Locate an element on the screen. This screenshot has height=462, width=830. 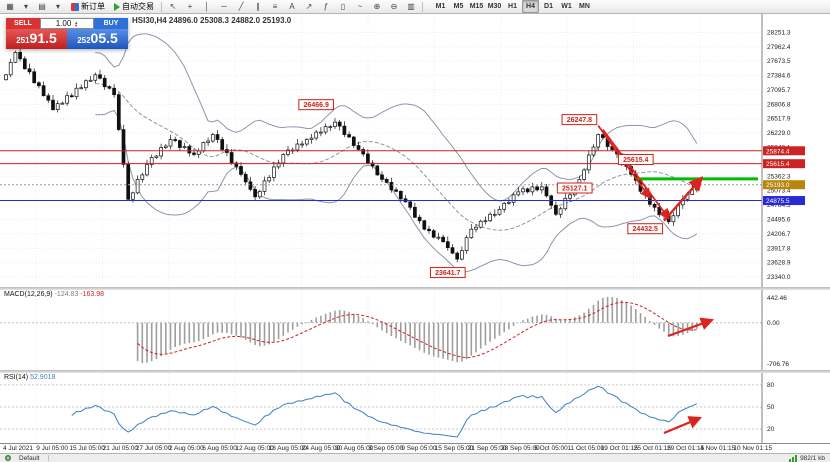
svg-text: 50 is located at coordinates (771, 407).